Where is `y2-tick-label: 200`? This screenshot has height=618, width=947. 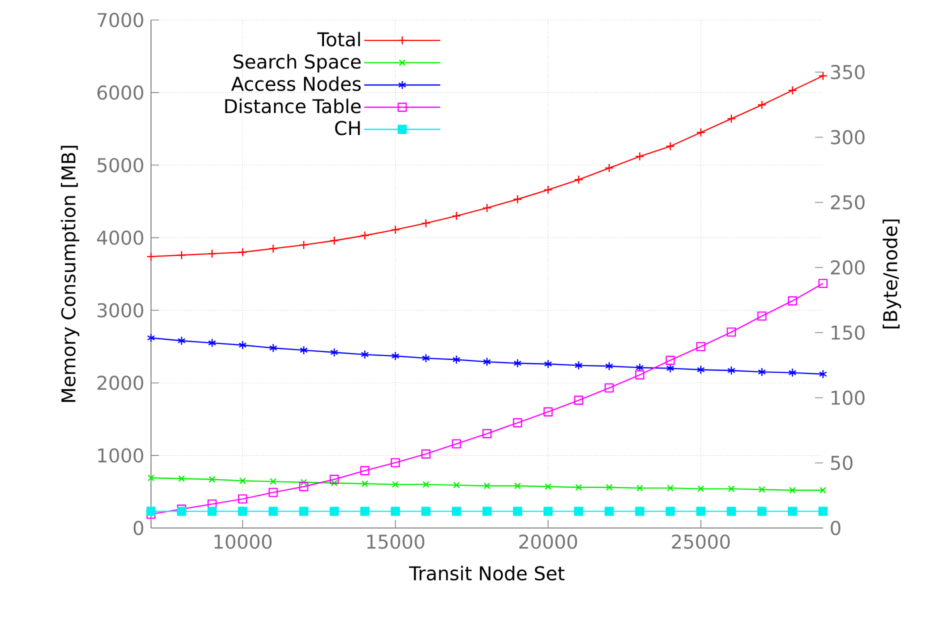 y2-tick-label: 200 is located at coordinates (847, 267).